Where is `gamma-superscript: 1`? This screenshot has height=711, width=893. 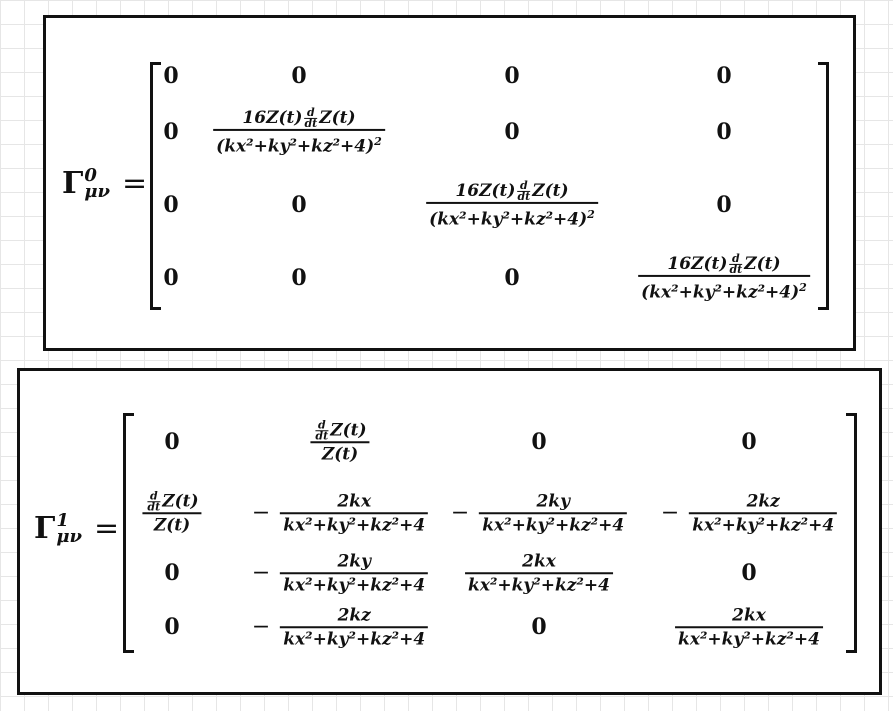
gamma-superscript: 1 is located at coordinates (62, 520).